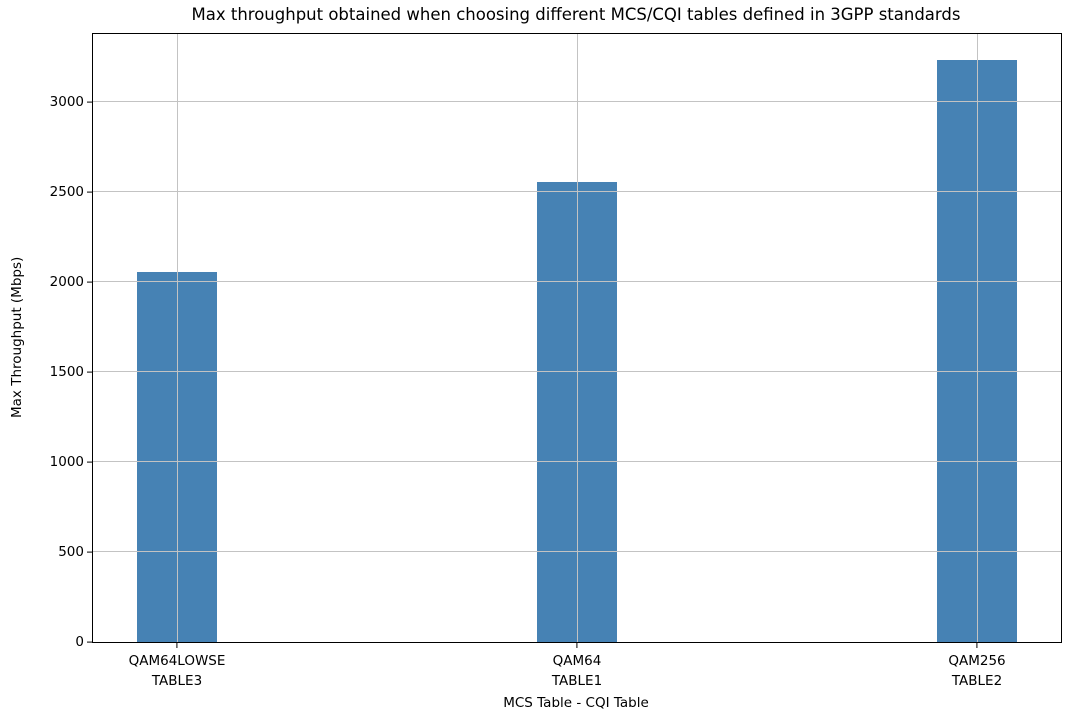  I want to click on x-tick-label-qam64lowse: QAM64LOWSE TABLE3, so click(177, 671).